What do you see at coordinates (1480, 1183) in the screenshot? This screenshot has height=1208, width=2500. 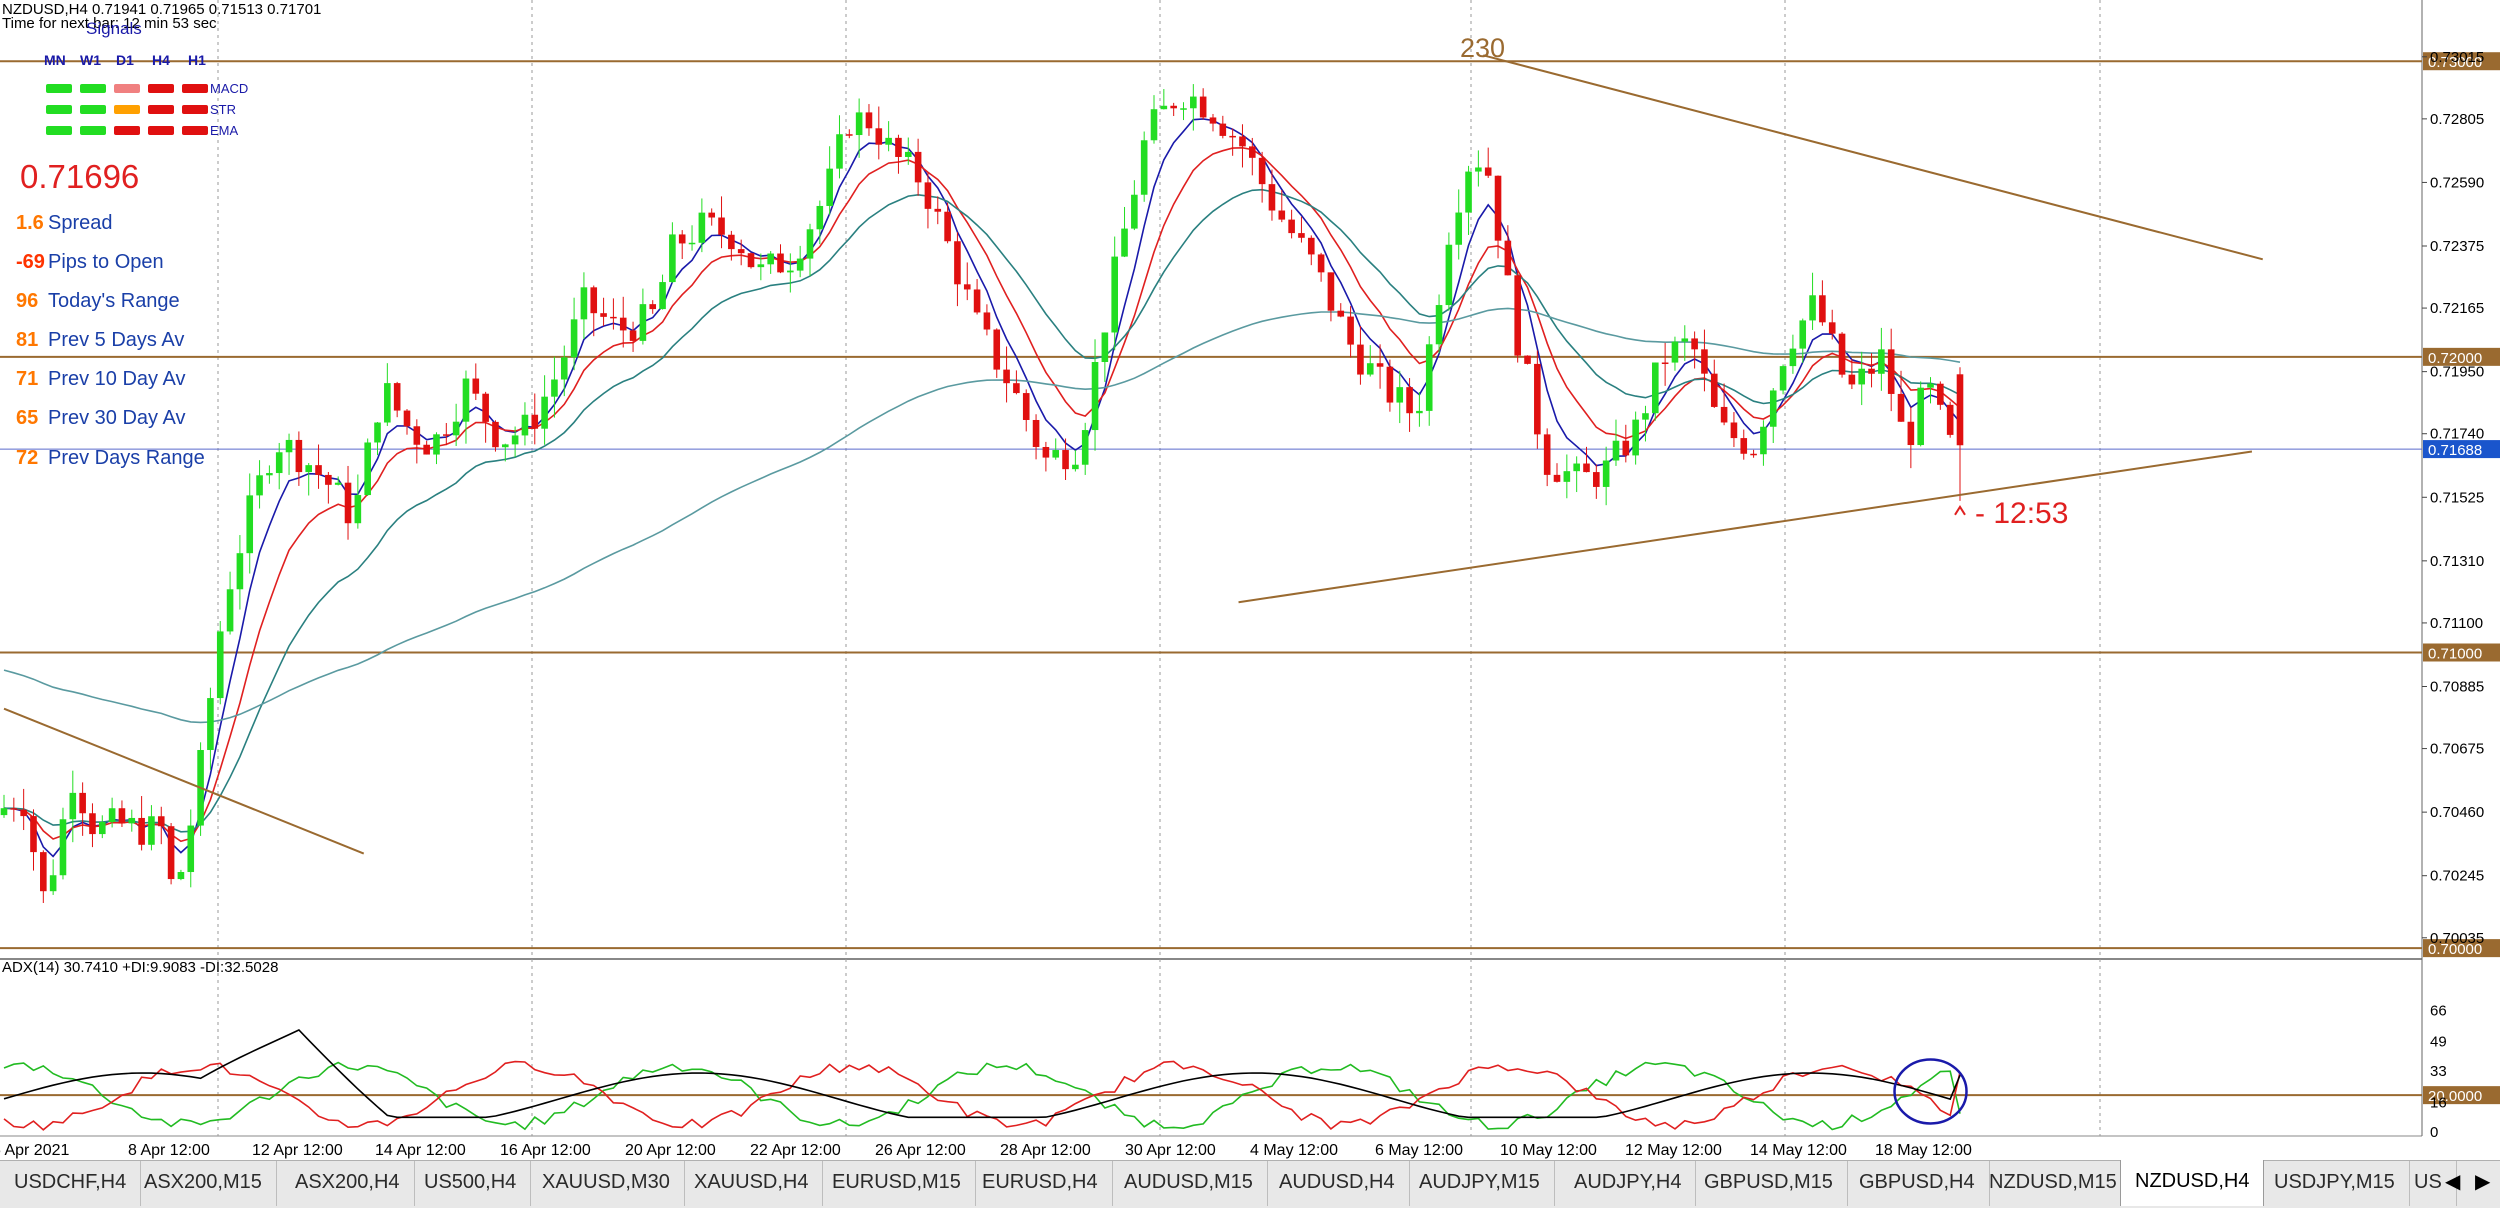 I see `symbol-tab: AUDJPY,M15` at bounding box center [1480, 1183].